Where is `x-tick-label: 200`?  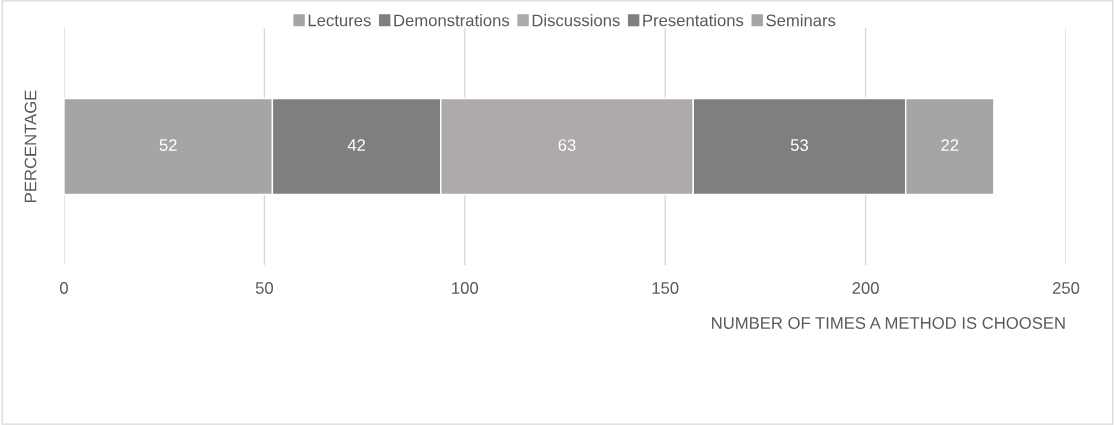
x-tick-label: 200 is located at coordinates (865, 288).